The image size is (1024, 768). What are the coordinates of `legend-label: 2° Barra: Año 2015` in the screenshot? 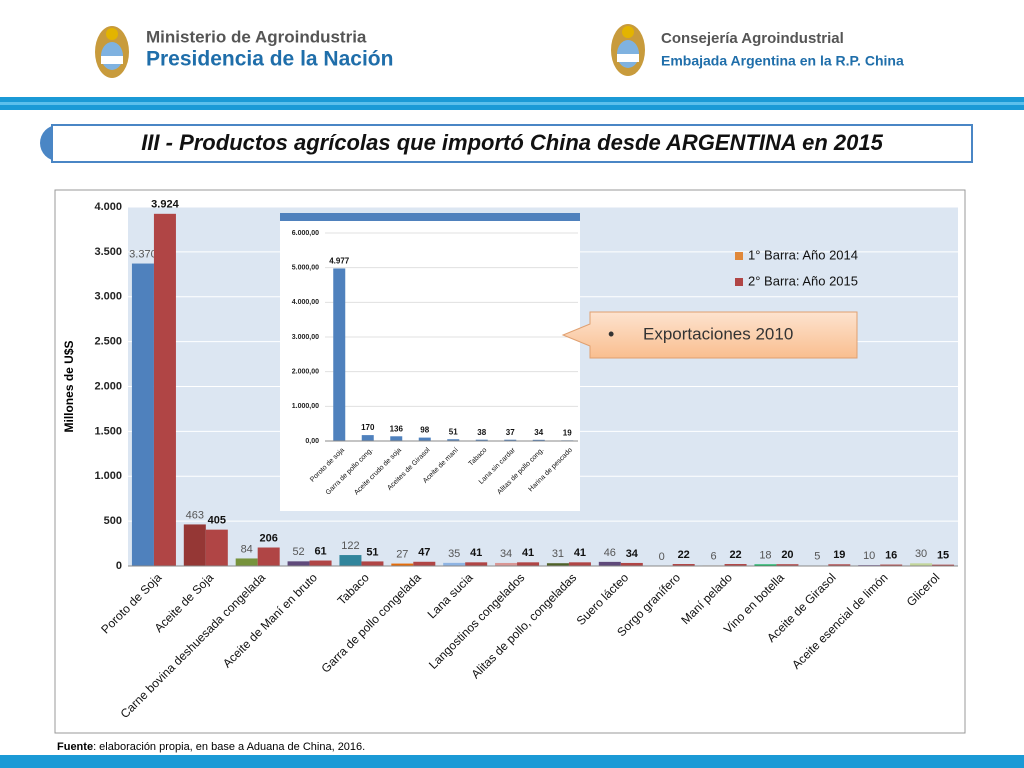 It's located at (803, 280).